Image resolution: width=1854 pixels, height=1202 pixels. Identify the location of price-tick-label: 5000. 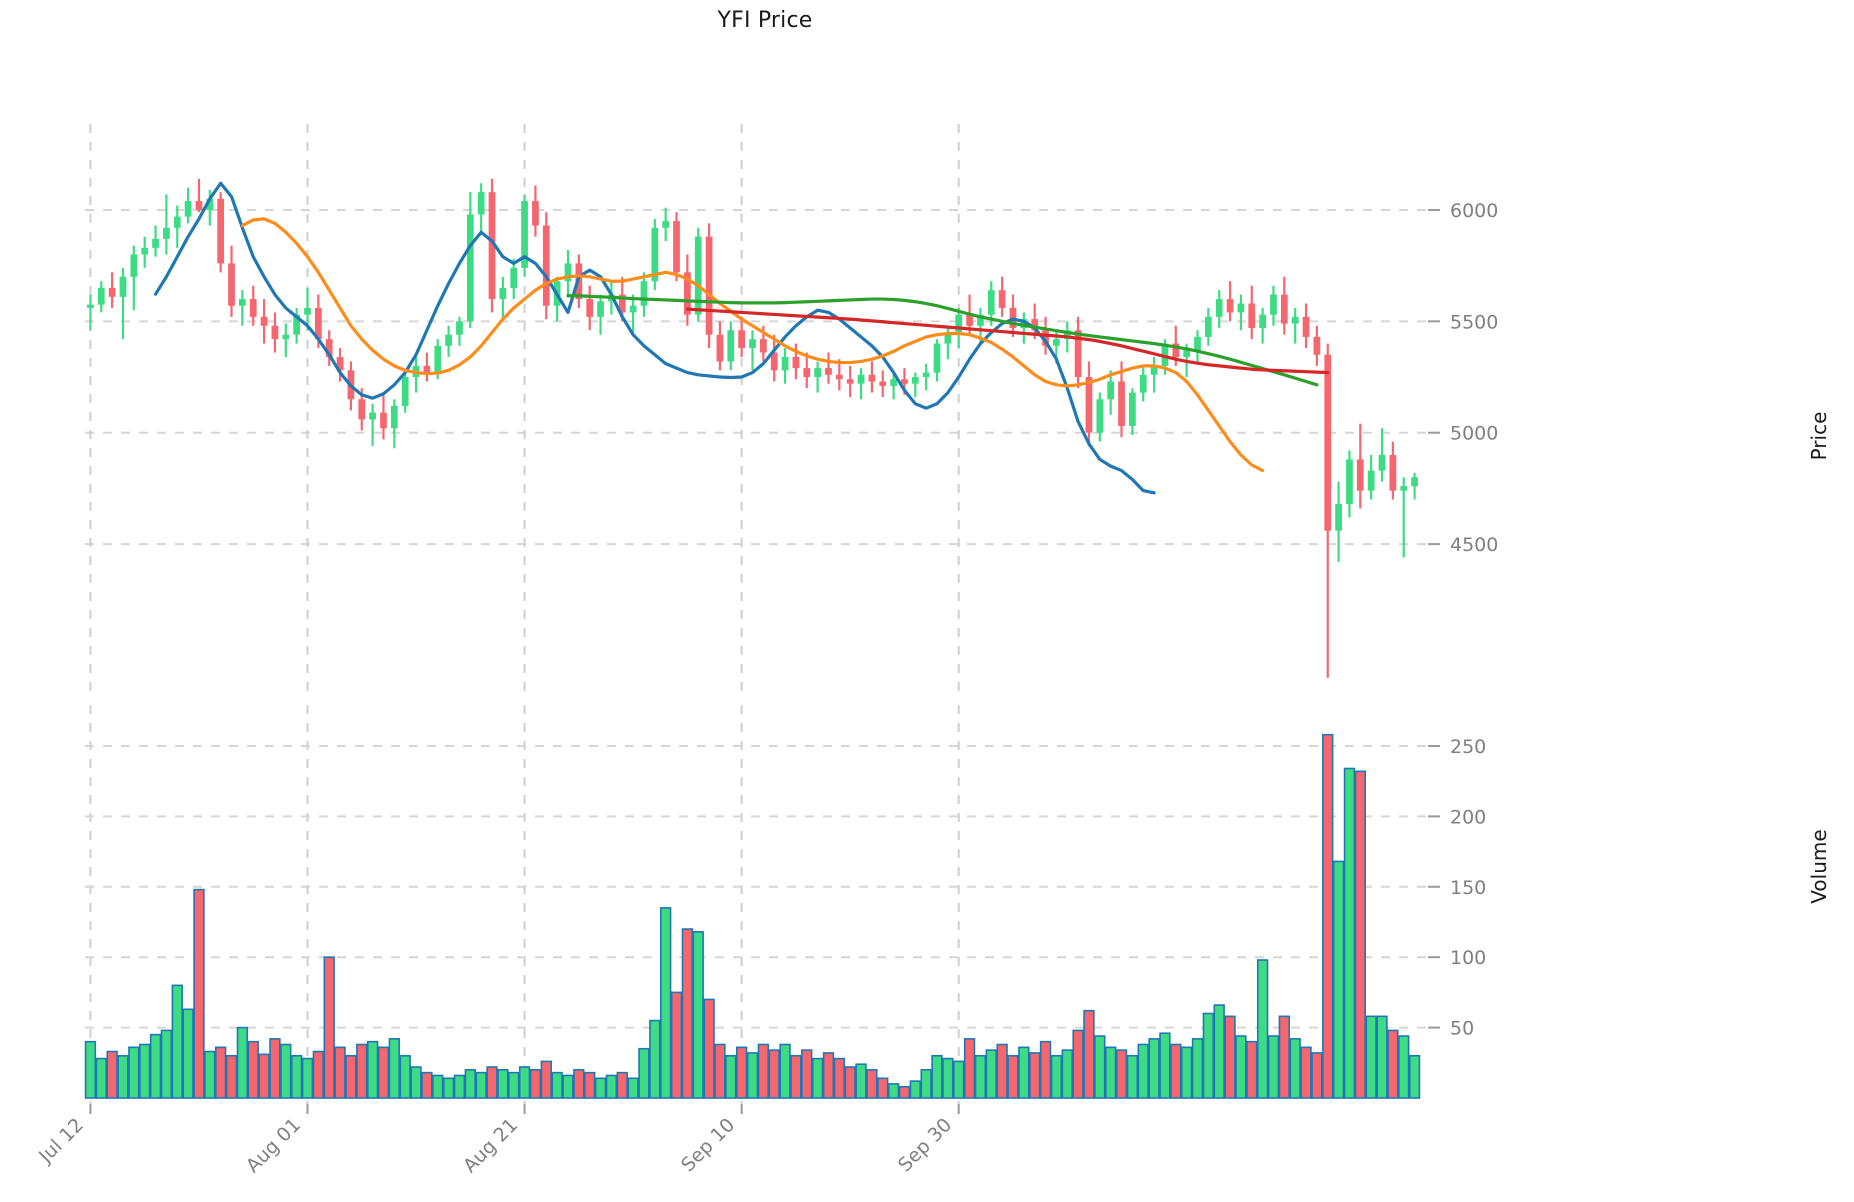
(1474, 434).